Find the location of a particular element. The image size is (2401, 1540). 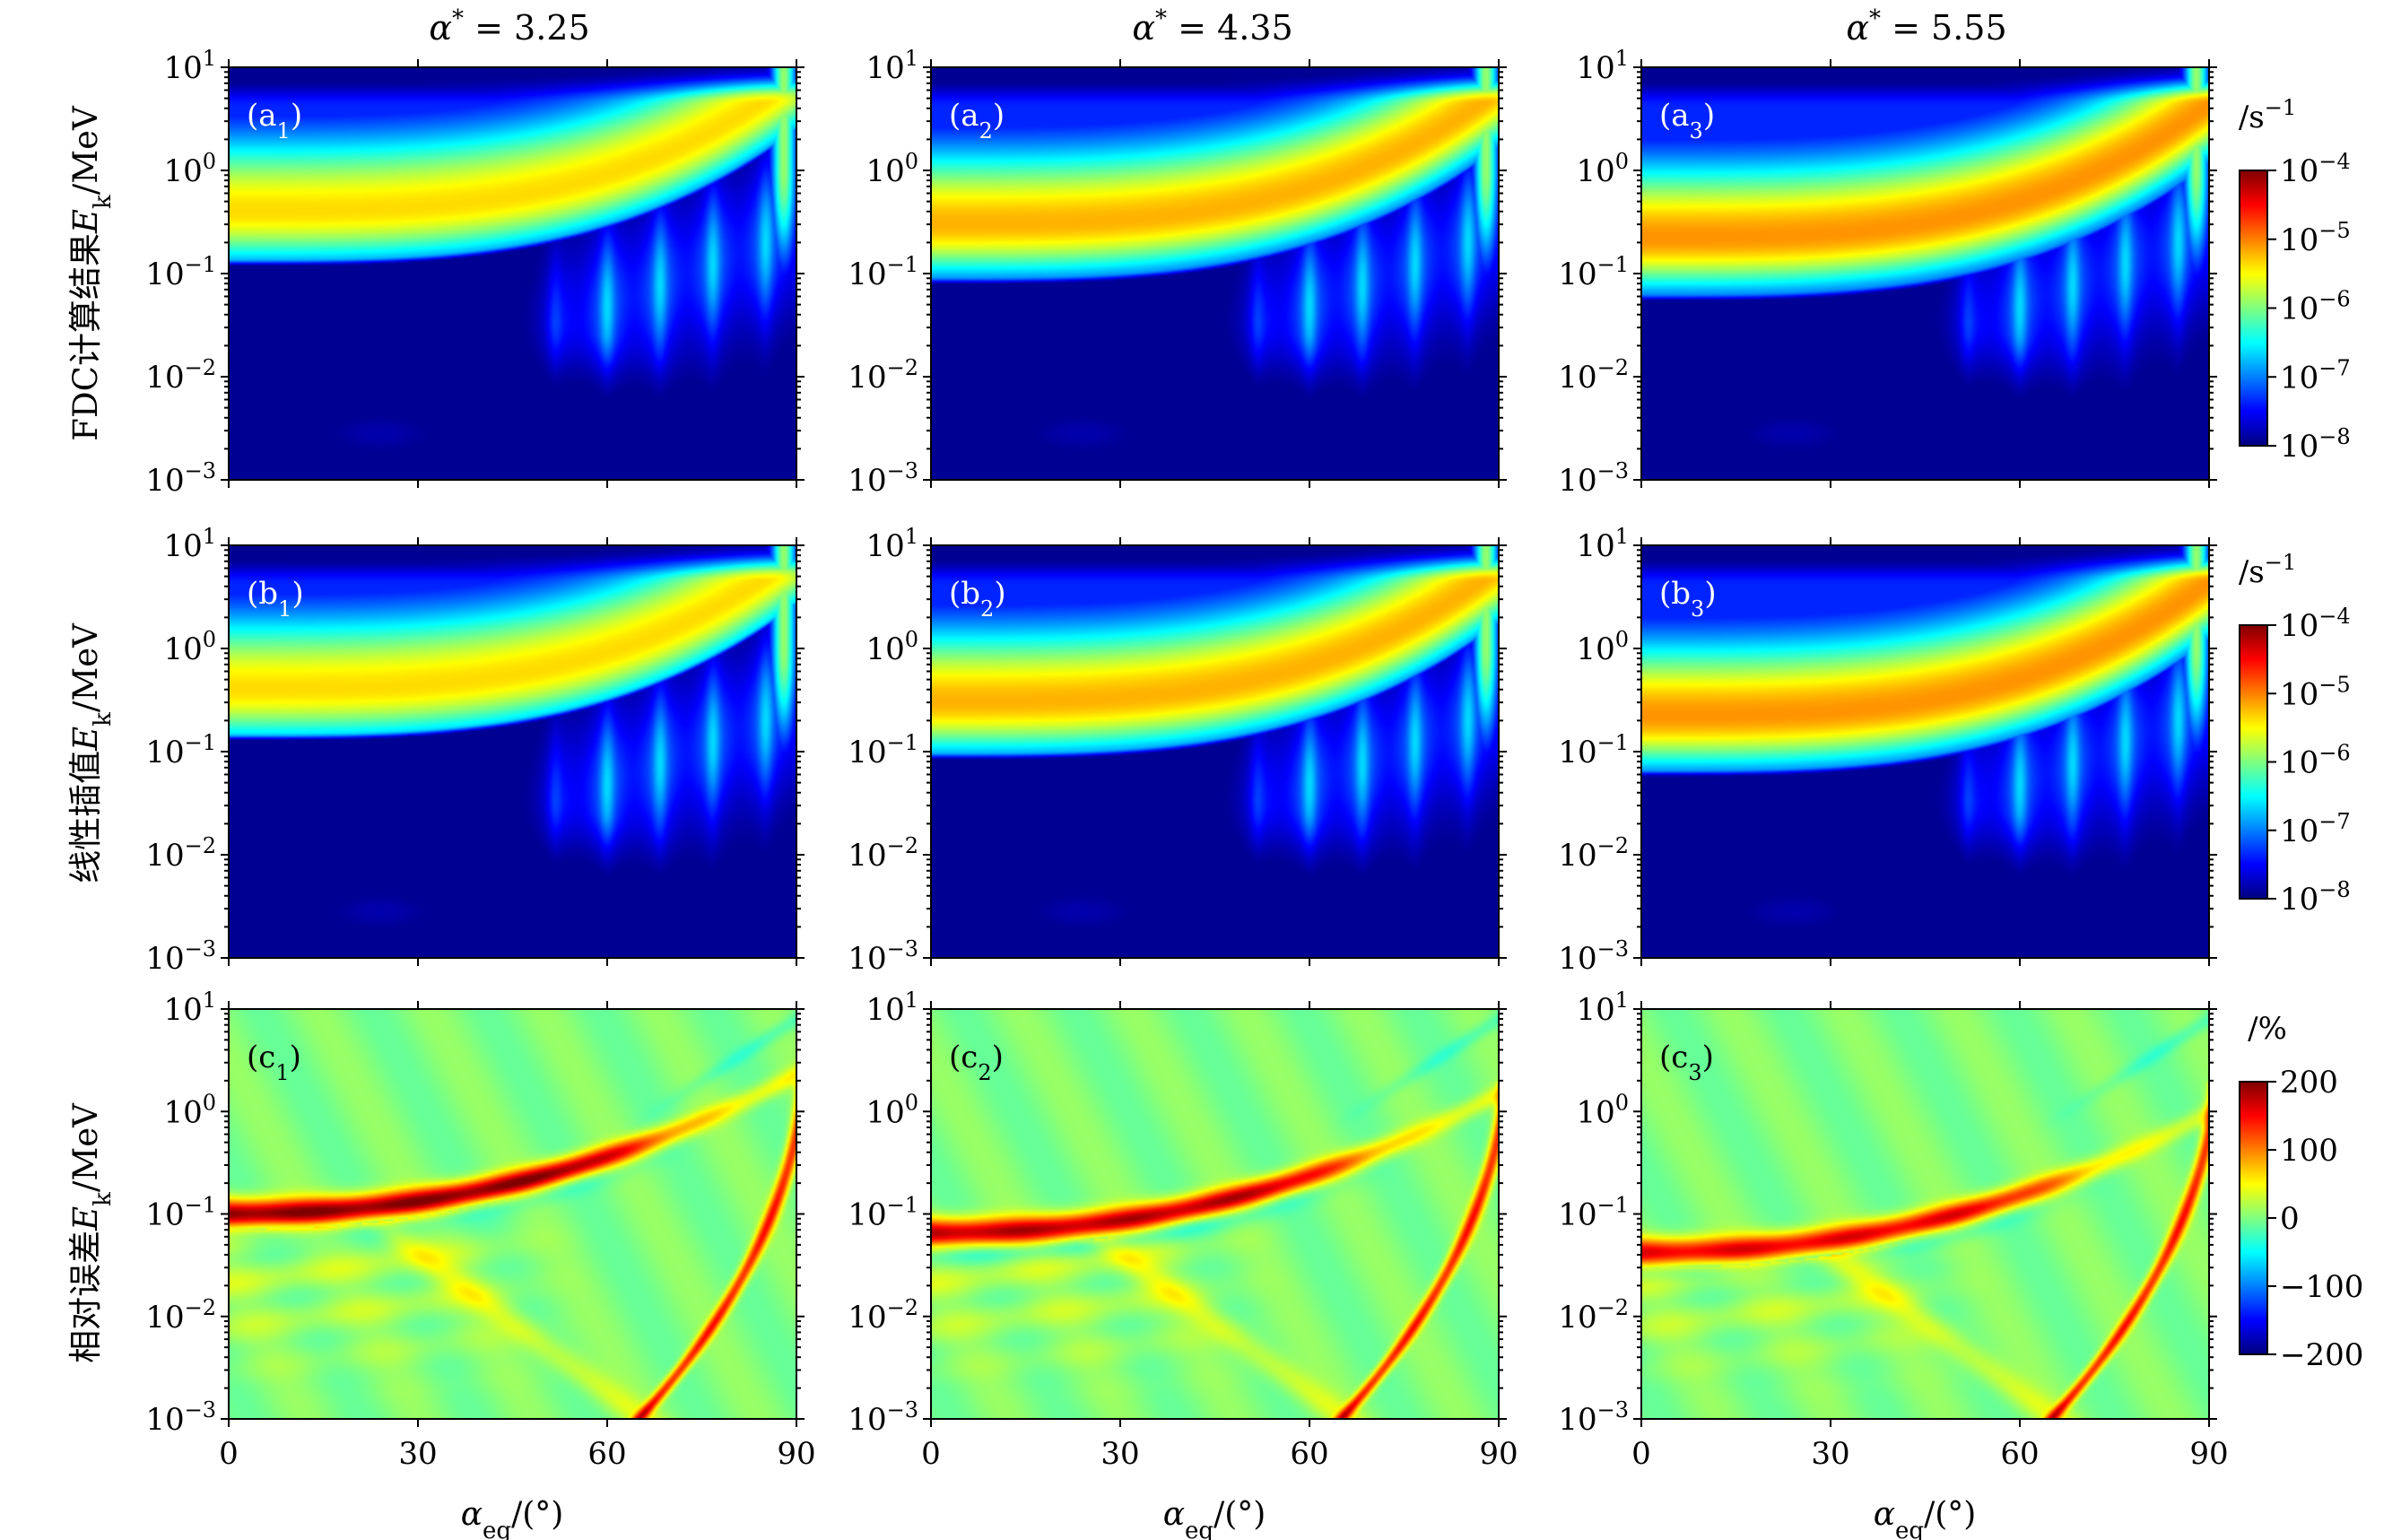

panel-b2: (b2) is located at coordinates (1215, 751).